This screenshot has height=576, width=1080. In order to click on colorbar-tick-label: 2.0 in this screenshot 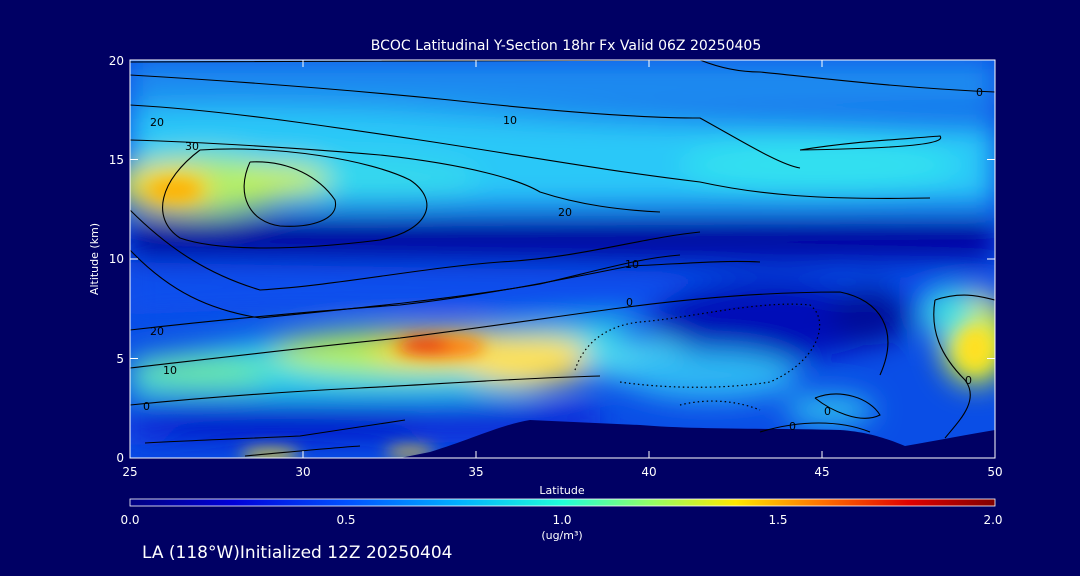, I will do `click(992, 520)`.